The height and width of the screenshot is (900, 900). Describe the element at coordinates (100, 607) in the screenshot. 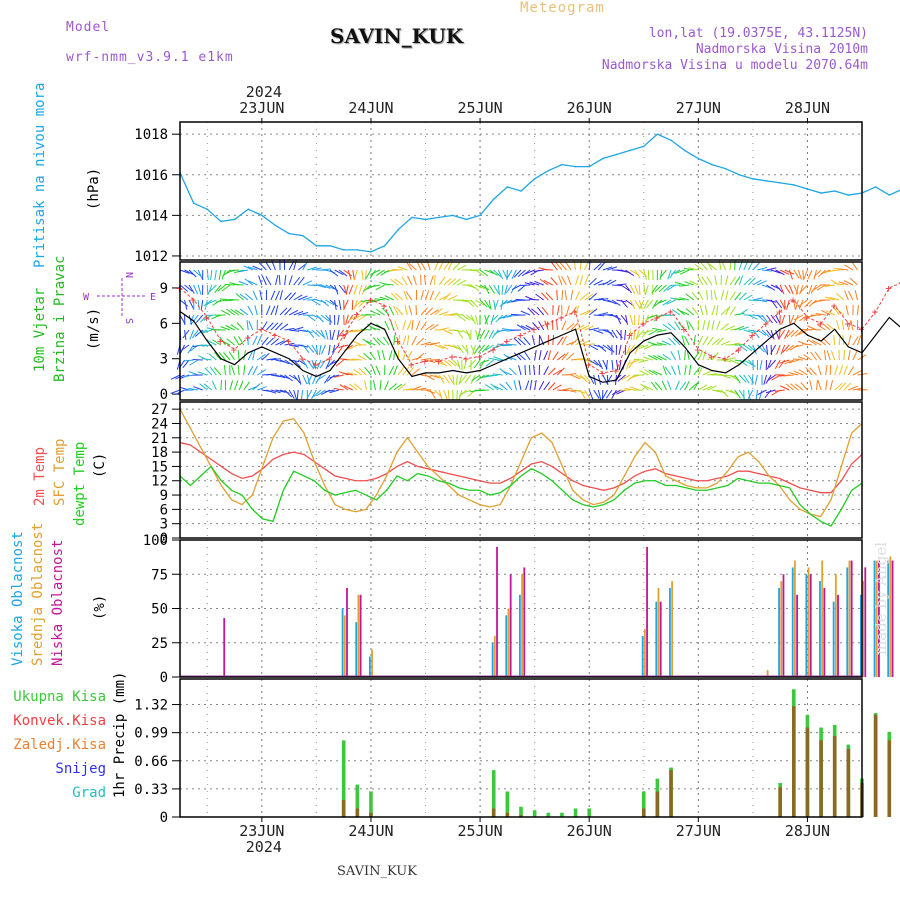

I see `cloud-unit: (%)` at that location.